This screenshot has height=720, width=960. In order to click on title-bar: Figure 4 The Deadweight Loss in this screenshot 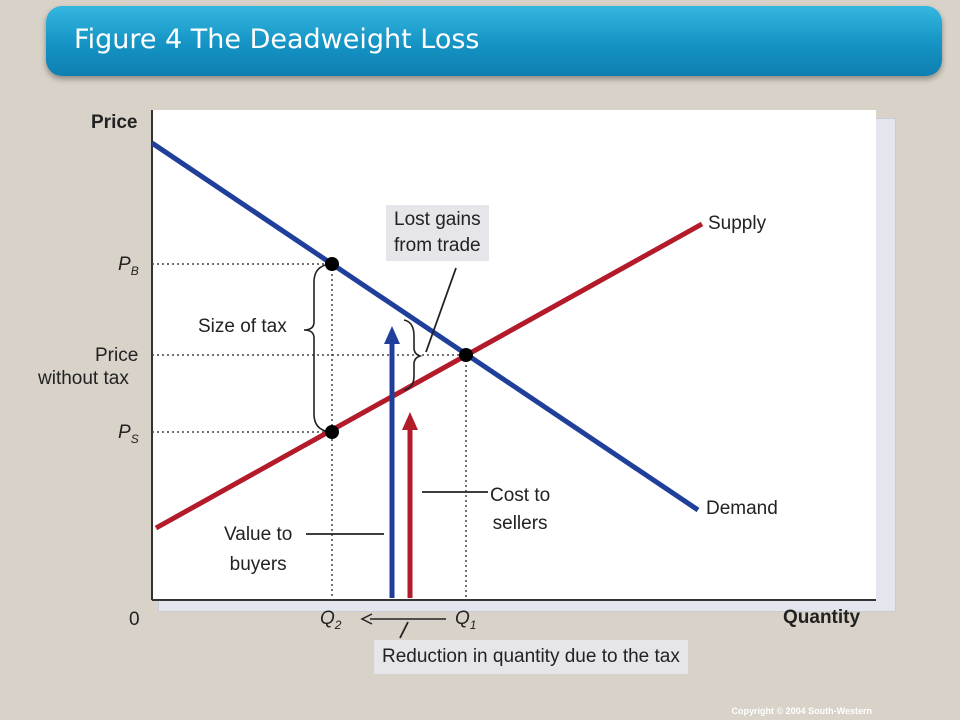, I will do `click(494, 41)`.